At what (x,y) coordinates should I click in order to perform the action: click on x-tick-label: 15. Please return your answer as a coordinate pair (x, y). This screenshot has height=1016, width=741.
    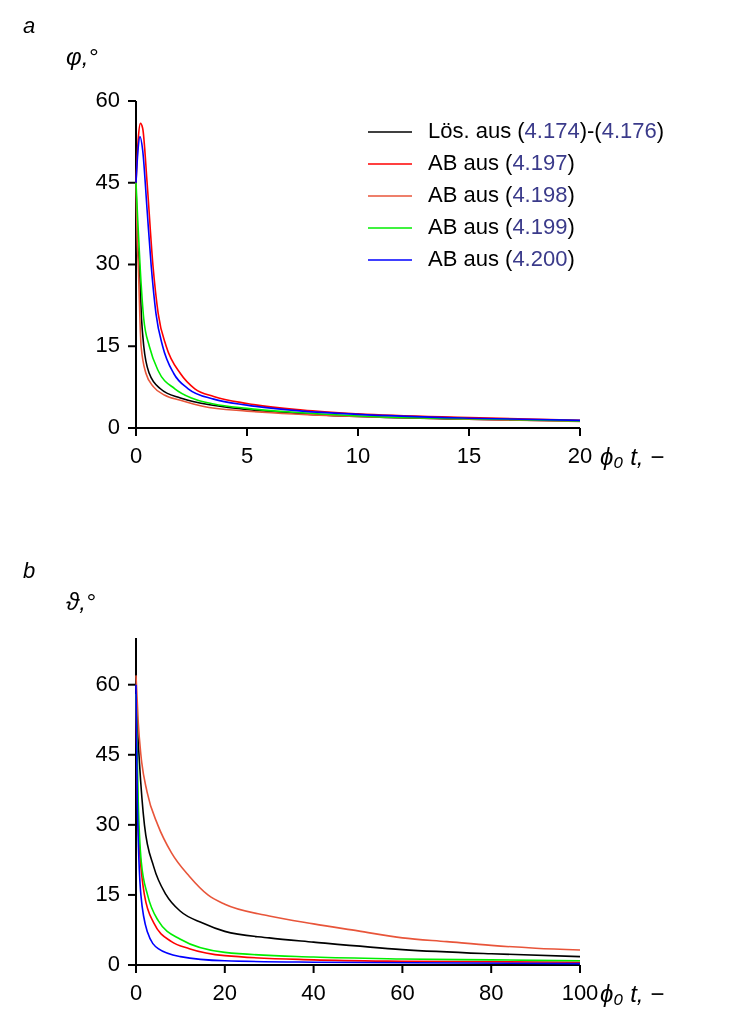
    Looking at the image, I should click on (469, 455).